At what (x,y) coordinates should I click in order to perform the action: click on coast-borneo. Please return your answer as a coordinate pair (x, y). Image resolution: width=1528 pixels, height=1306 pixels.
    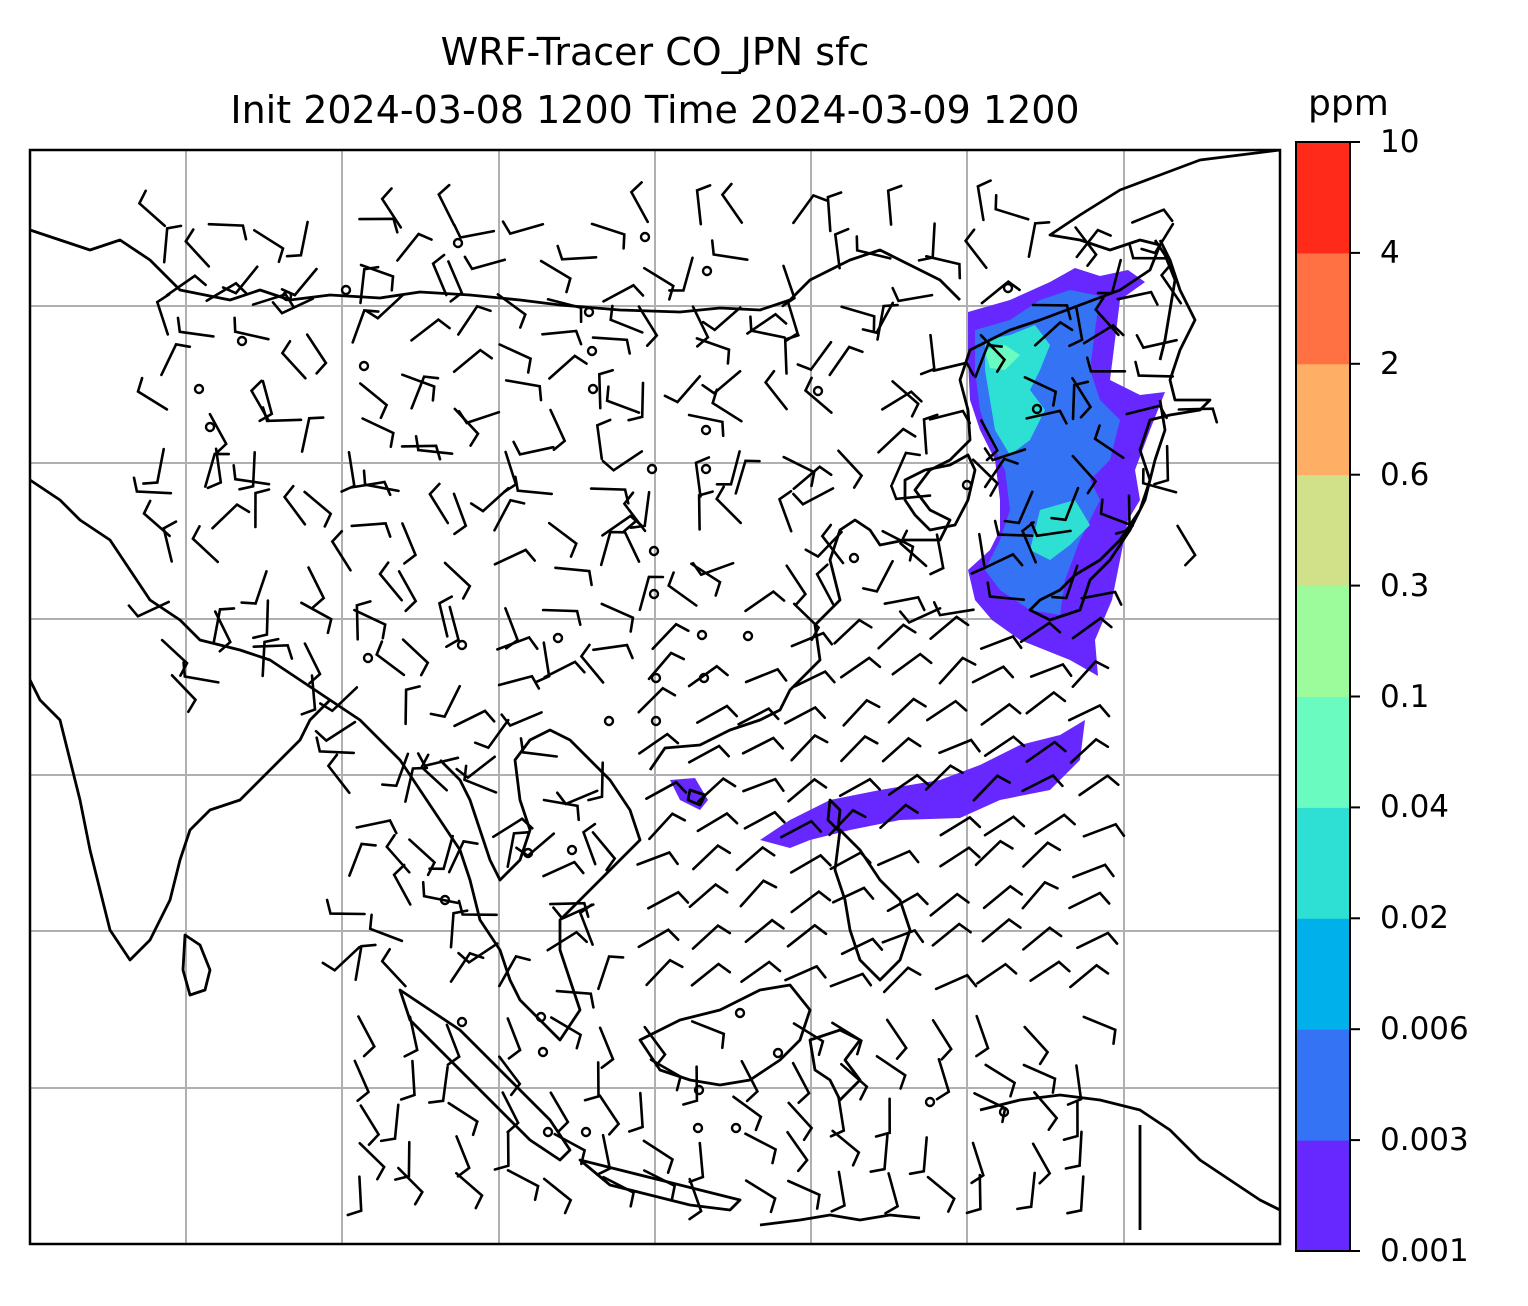
    Looking at the image, I should click on (725, 1035).